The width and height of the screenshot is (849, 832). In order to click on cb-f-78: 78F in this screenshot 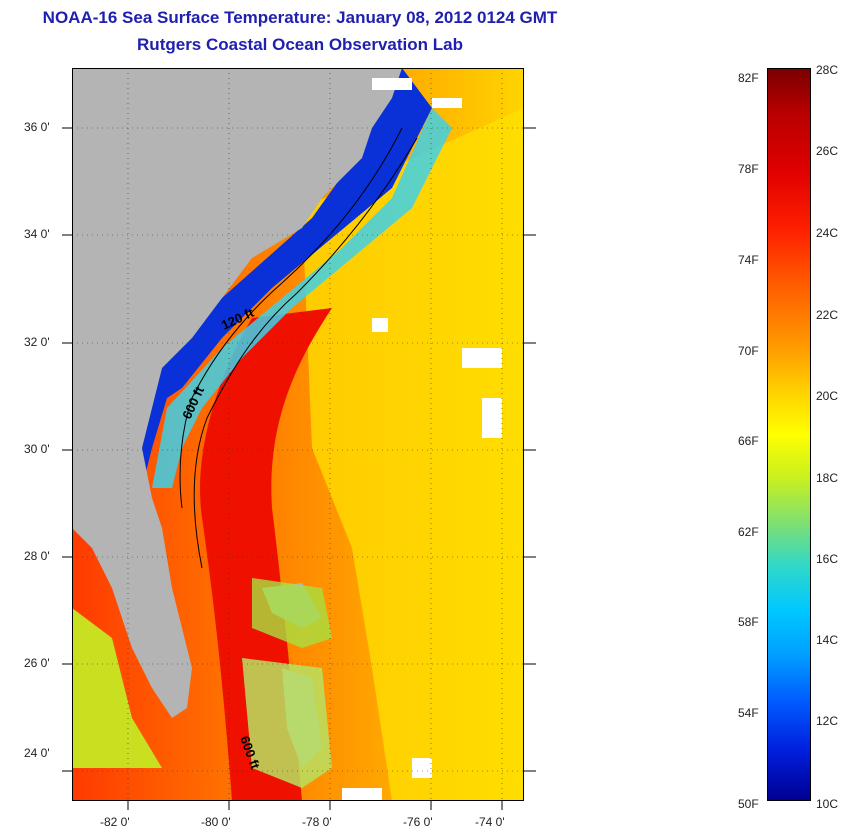, I will do `click(748, 169)`.